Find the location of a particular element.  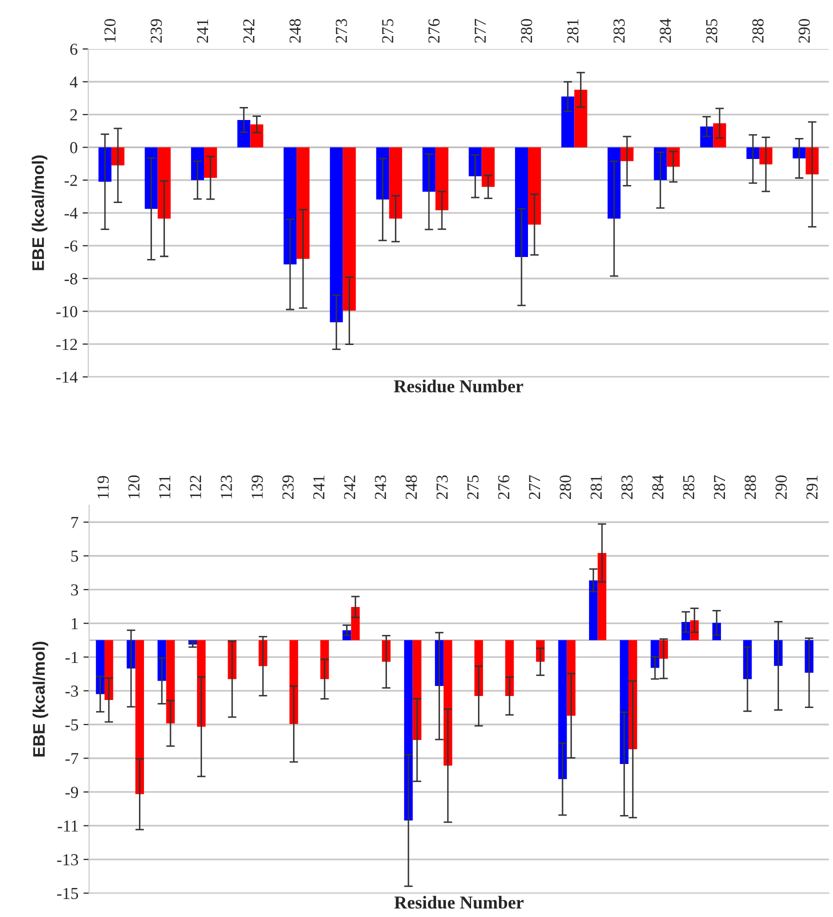

y-axis-title: EBE (kcal/mol) is located at coordinates (40, 699).